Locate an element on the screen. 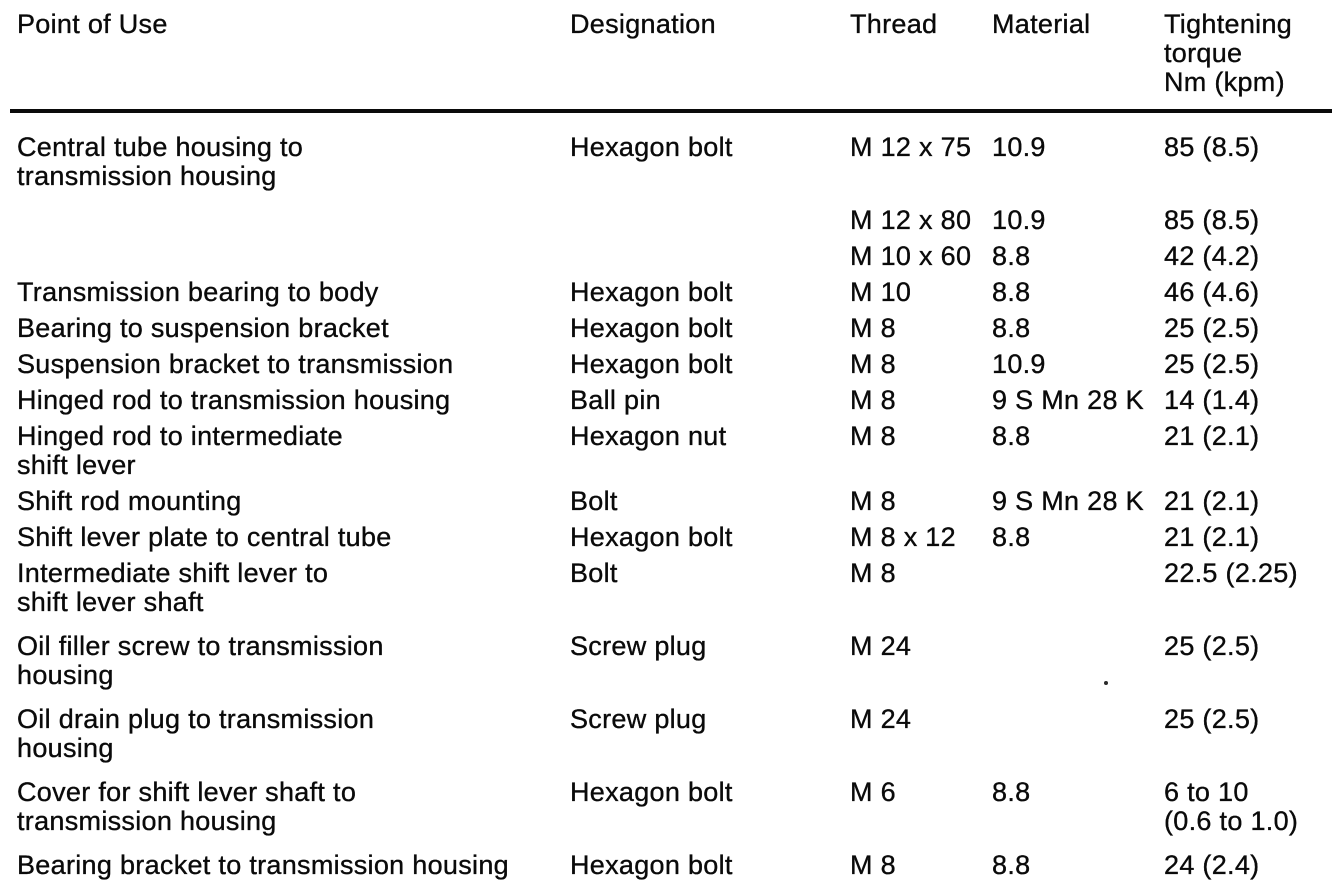 The width and height of the screenshot is (1344, 890). cell-point-of-use: Oil drain plug to transmission housing is located at coordinates (196, 733).